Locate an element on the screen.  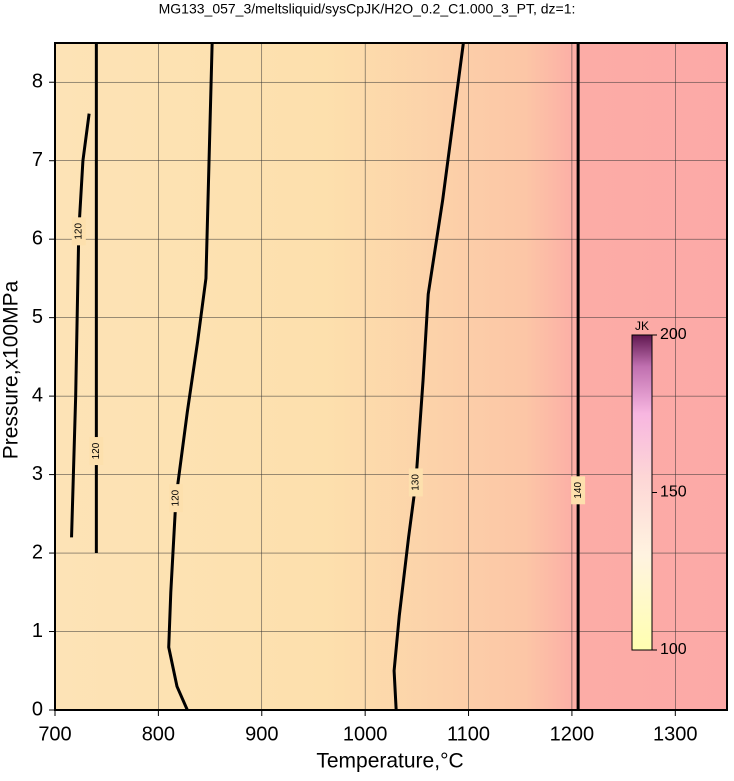
colorbar-tick-label: 200 is located at coordinates (673, 334).